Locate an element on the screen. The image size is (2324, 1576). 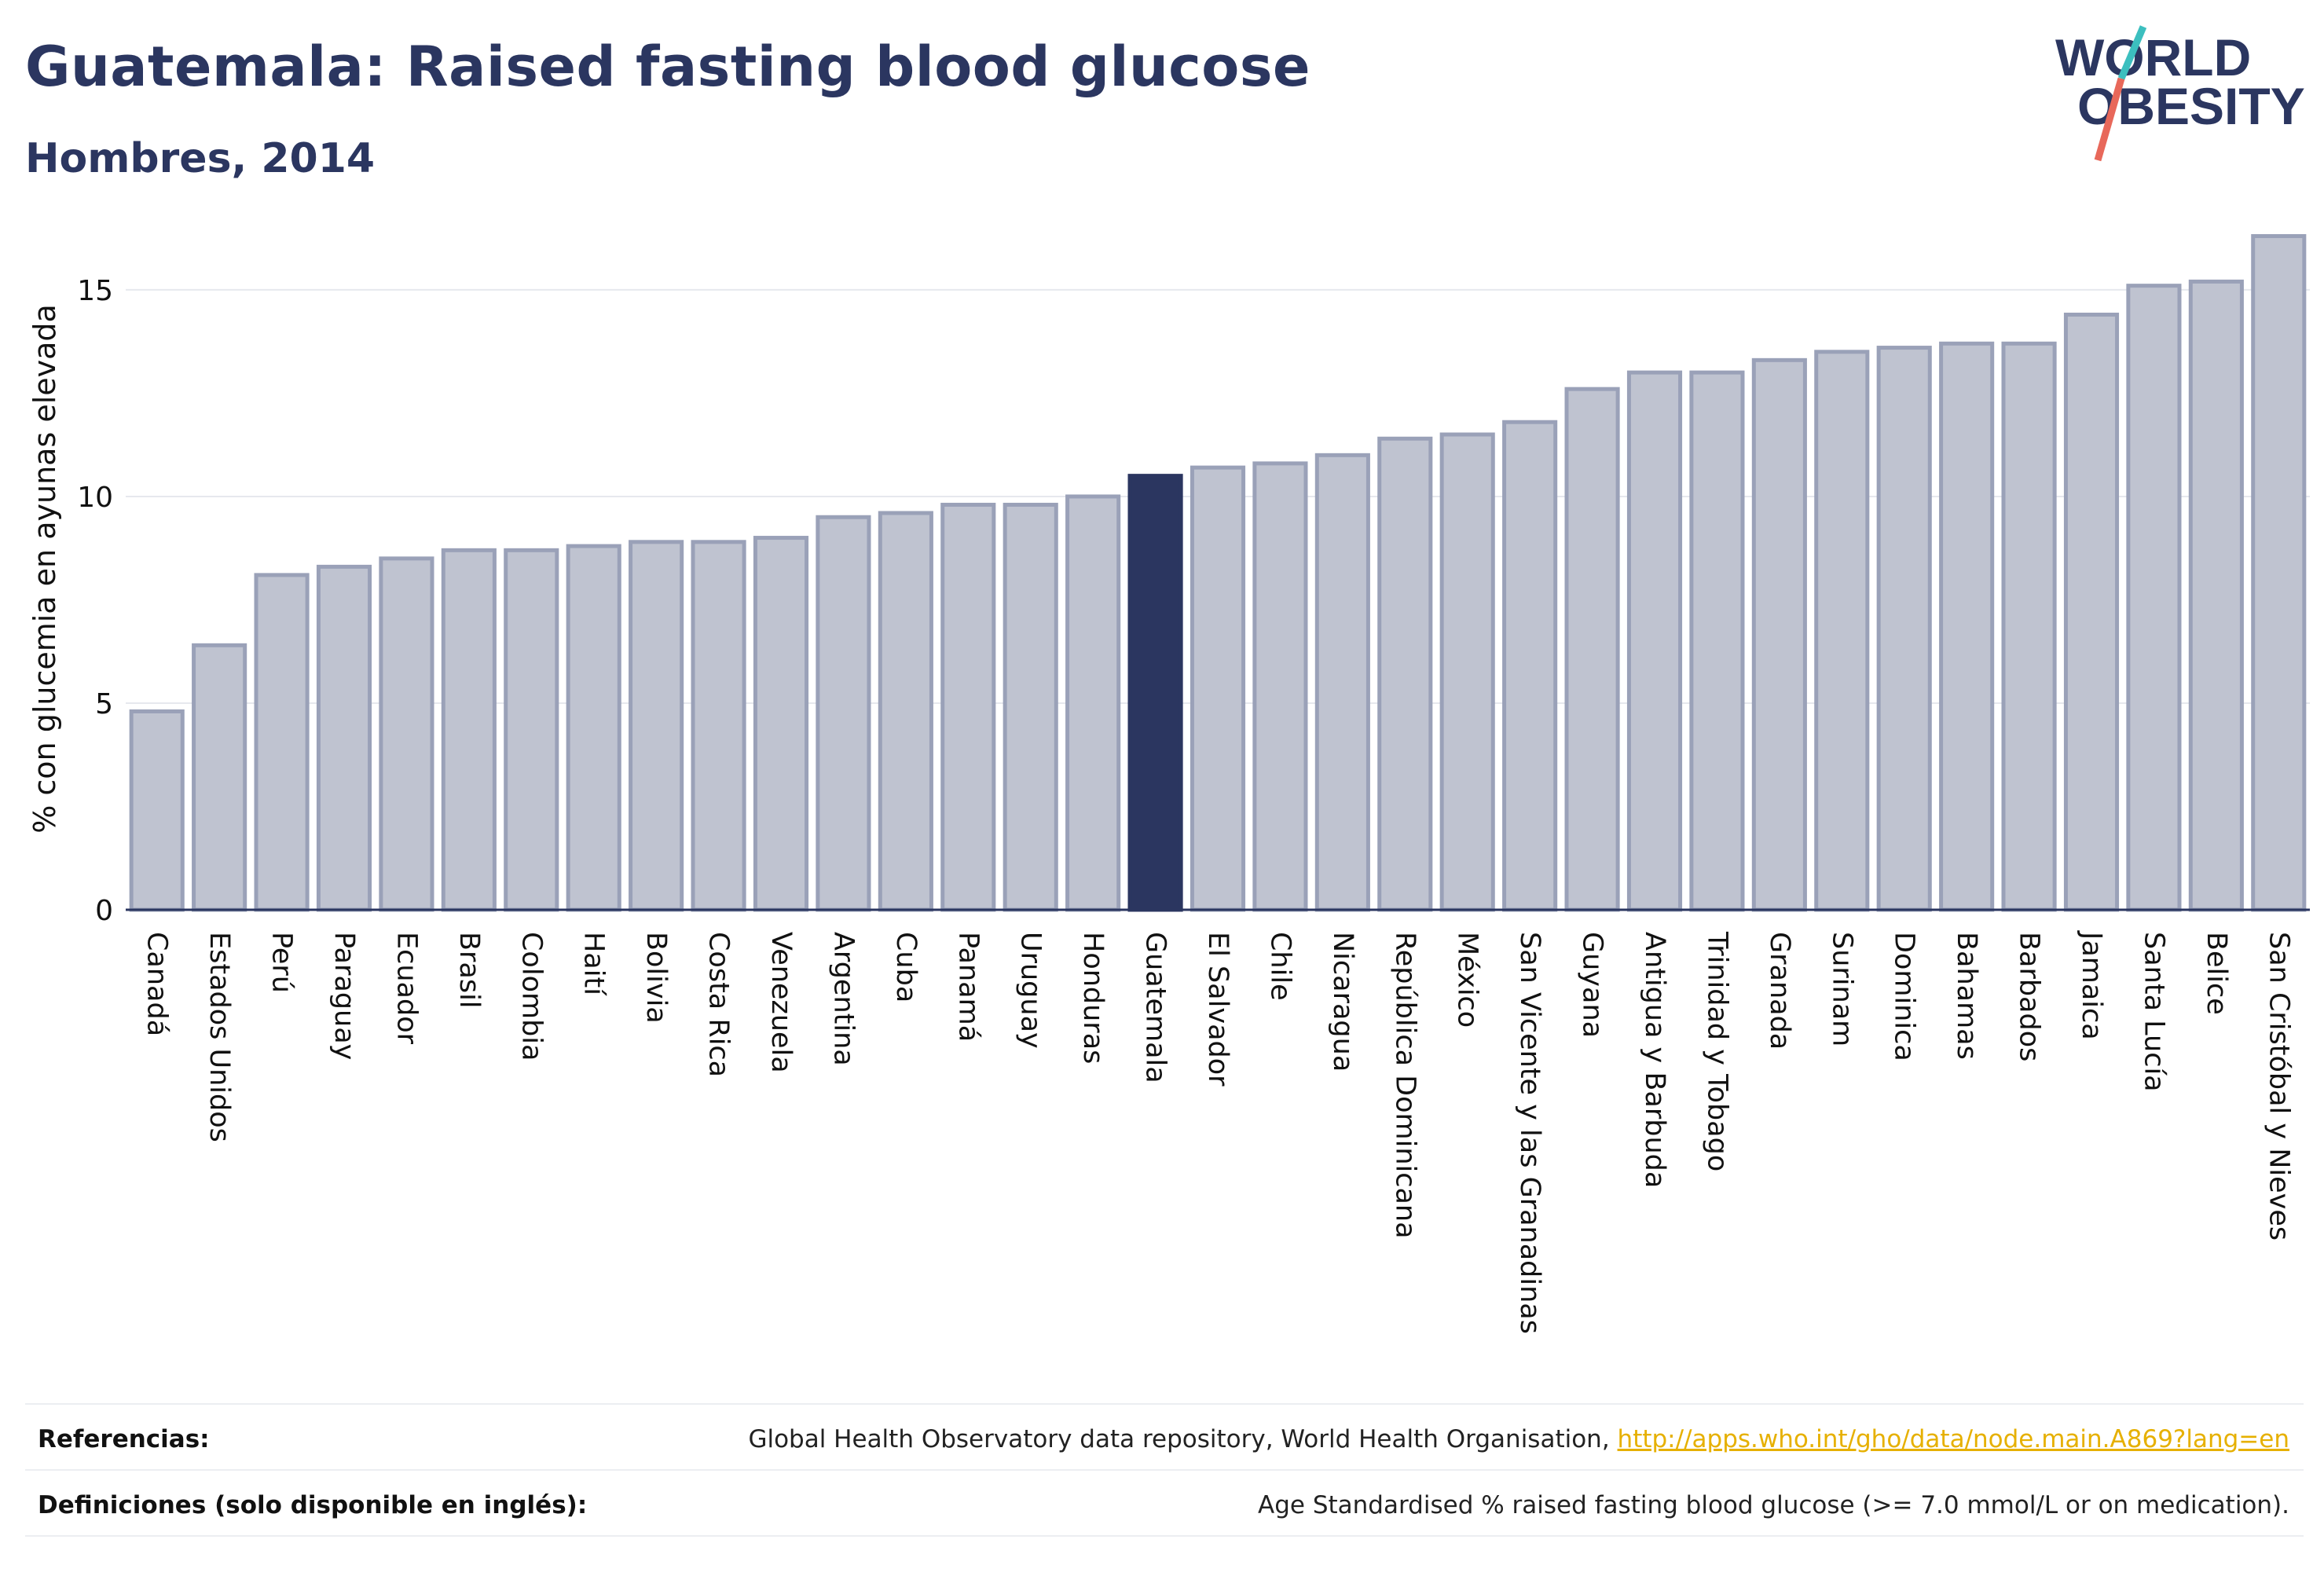
x-tick-label: Venezuela is located at coordinates (781, 1002).